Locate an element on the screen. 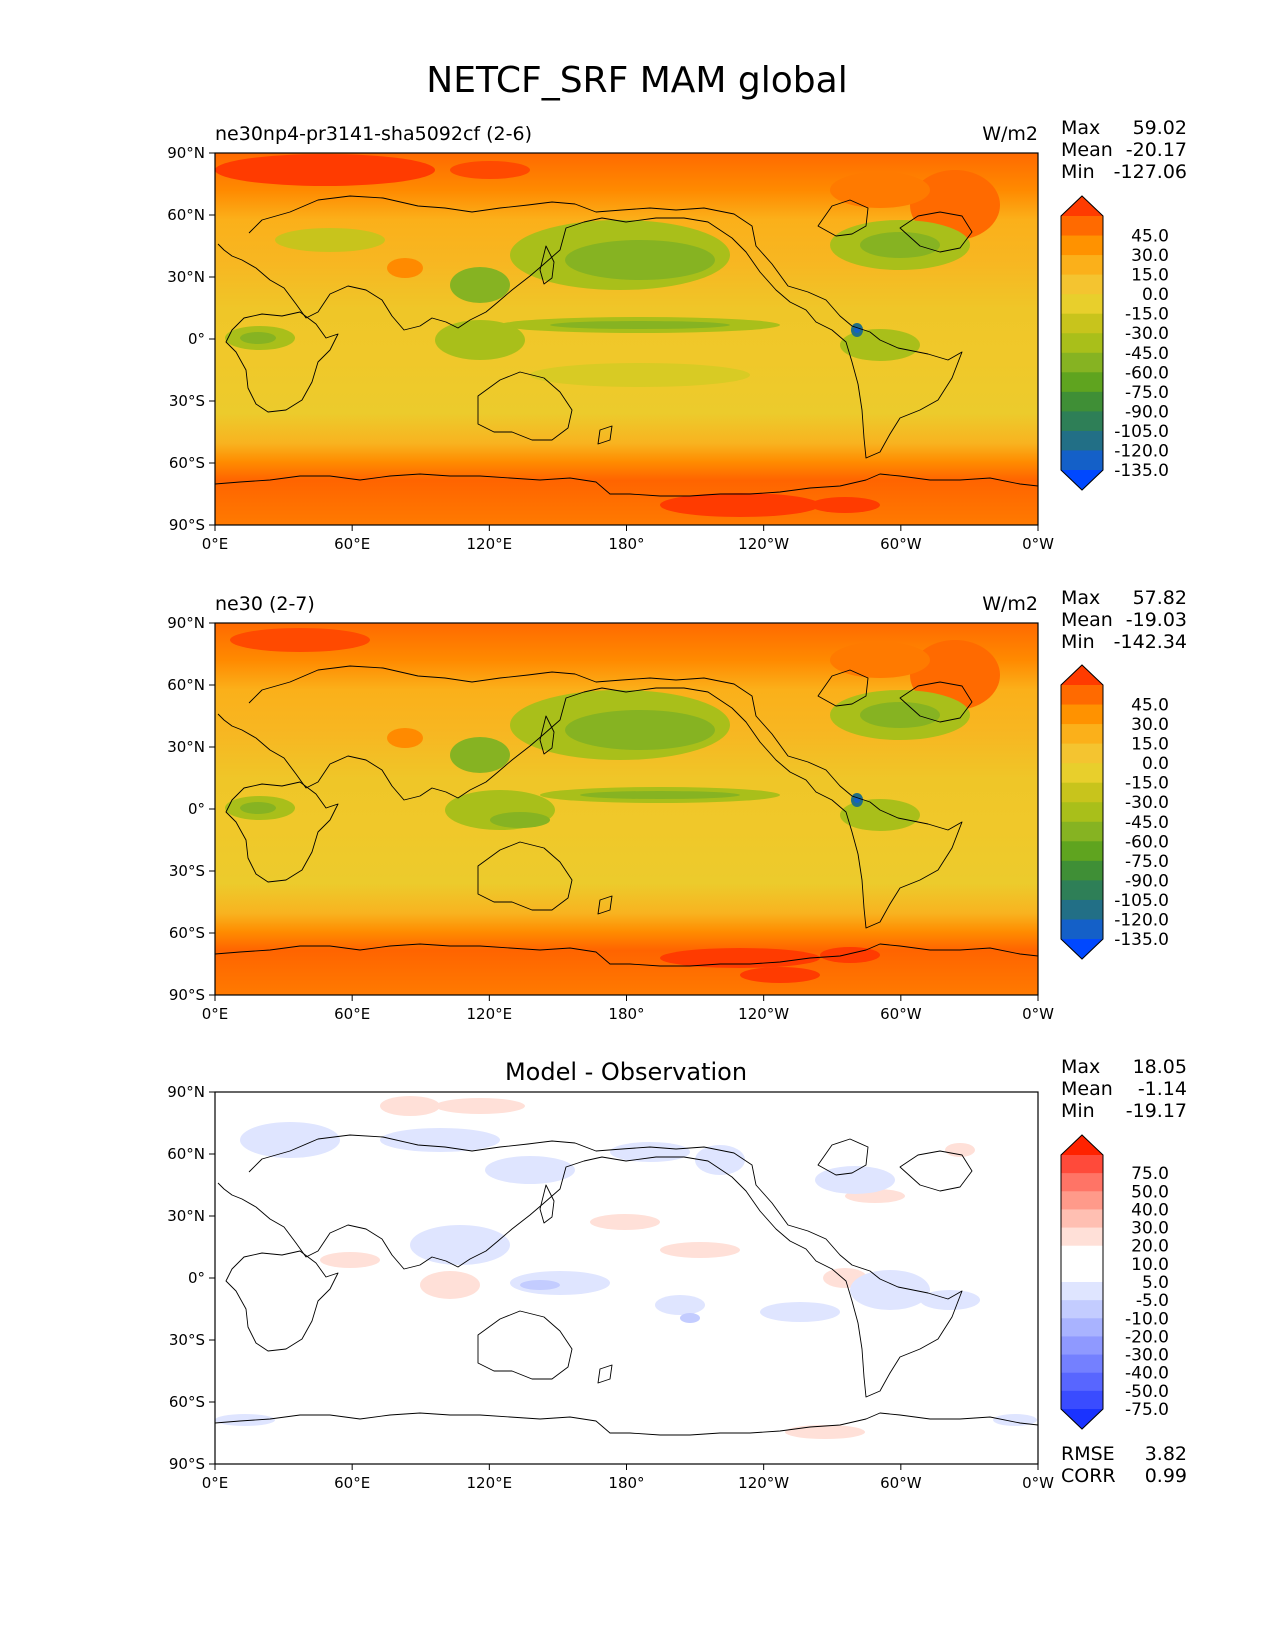 This screenshot has width=1275, height=1650. colorbar-label: 5.0 is located at coordinates (1155, 1283).